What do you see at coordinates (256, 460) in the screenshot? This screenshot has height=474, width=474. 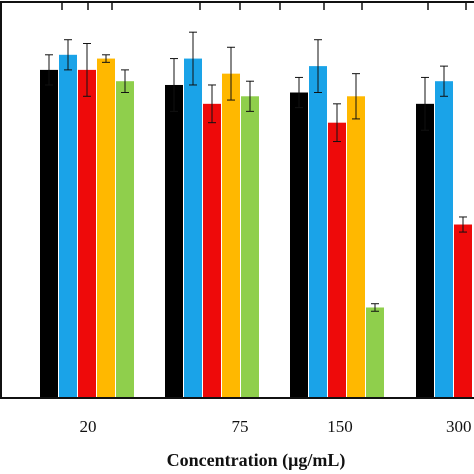 I see `x-axis-title: Concentration (μg/mL)` at bounding box center [256, 460].